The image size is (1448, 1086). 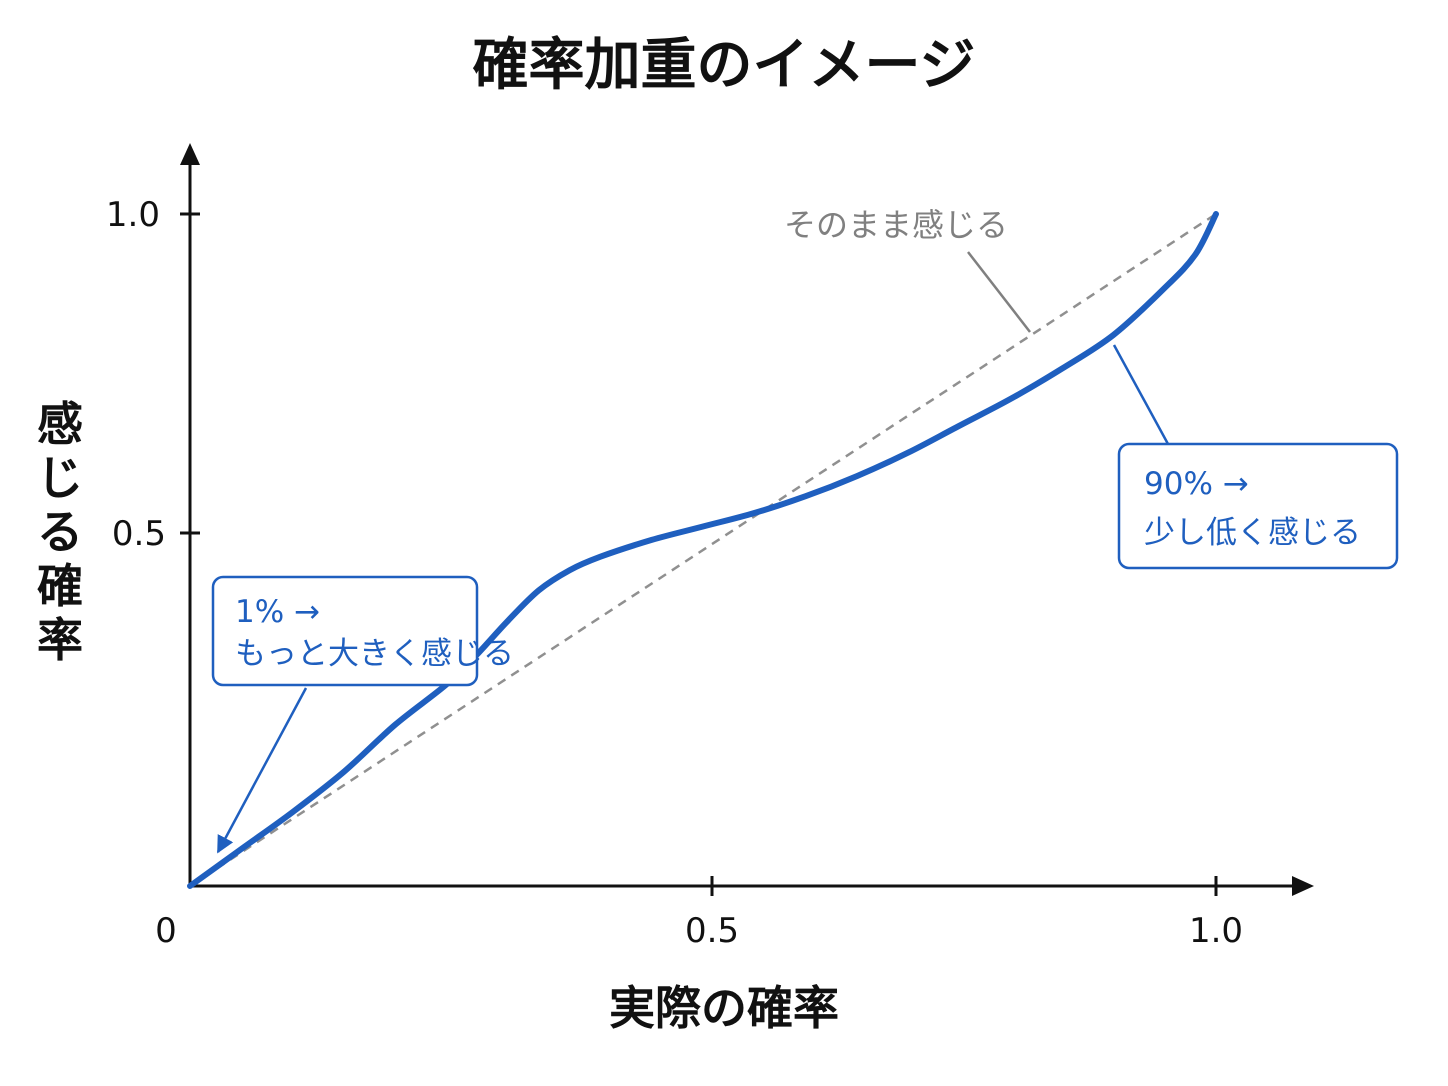 I want to click on annotation-low-line-1: 1% →, so click(x=277, y=612).